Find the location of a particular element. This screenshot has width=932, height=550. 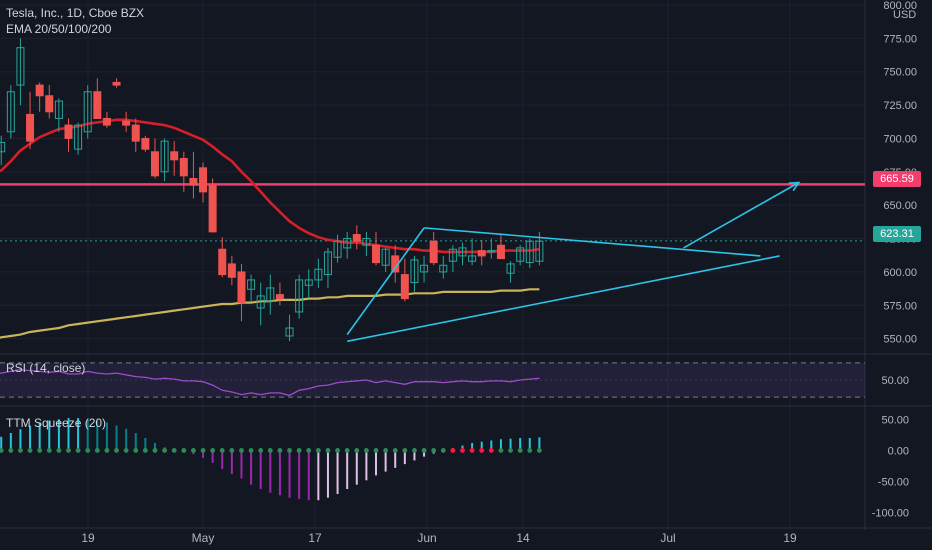

y-tick-label: 550.00 is located at coordinates (900, 340).